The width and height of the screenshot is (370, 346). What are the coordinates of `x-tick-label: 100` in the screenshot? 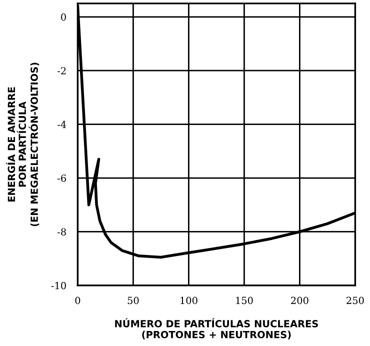 It's located at (189, 300).